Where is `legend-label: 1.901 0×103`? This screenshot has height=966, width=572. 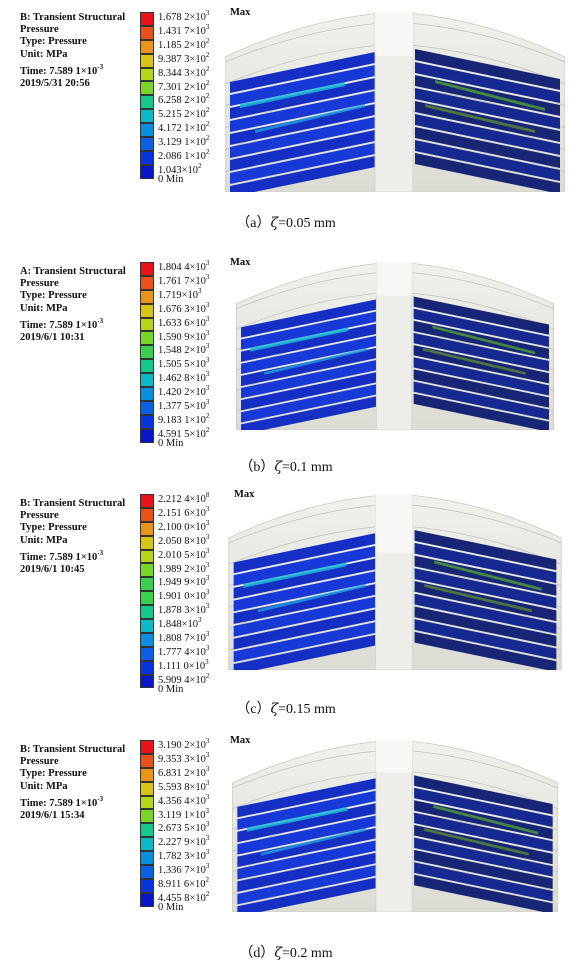
legend-label: 1.901 0×103 is located at coordinates (184, 595).